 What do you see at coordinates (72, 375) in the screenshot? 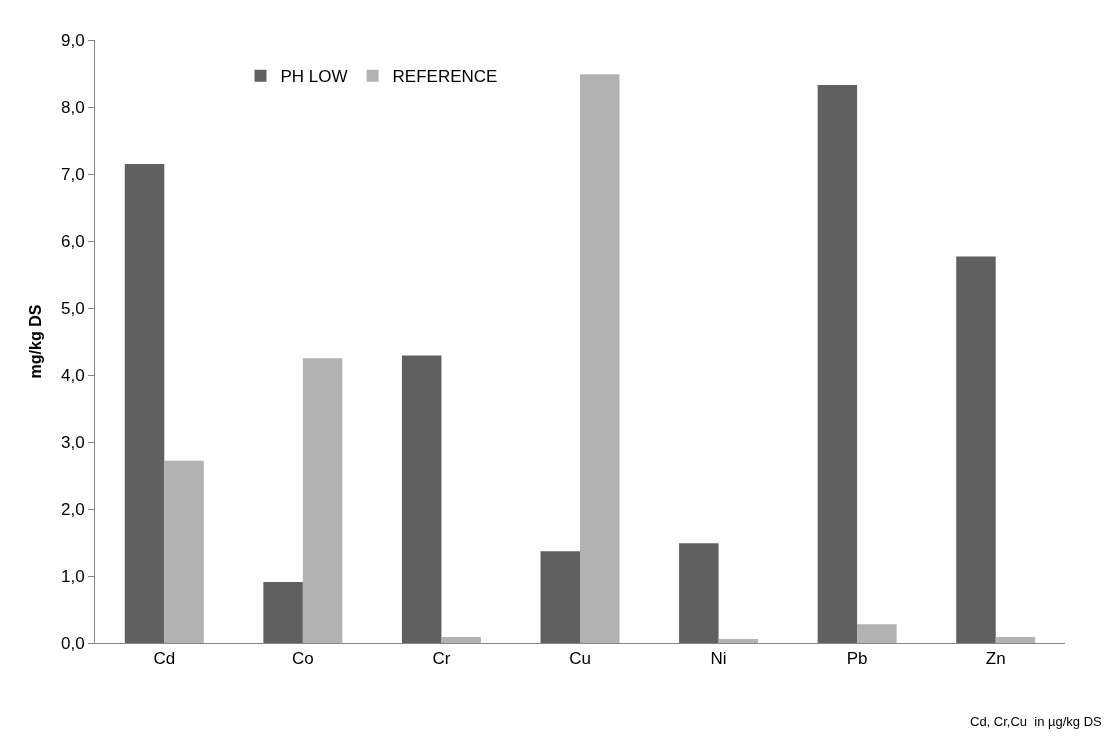
I see `y-tick-label: 4,0` at bounding box center [72, 375].